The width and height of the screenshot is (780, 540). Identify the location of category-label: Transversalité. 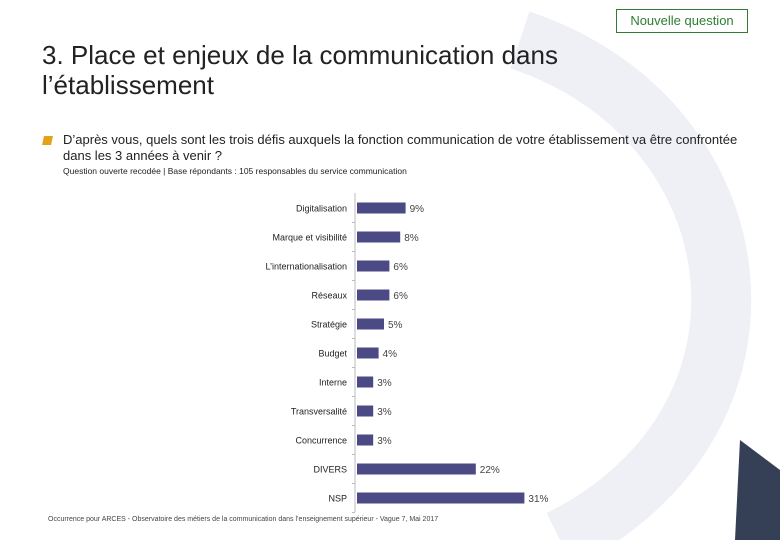
(319, 412).